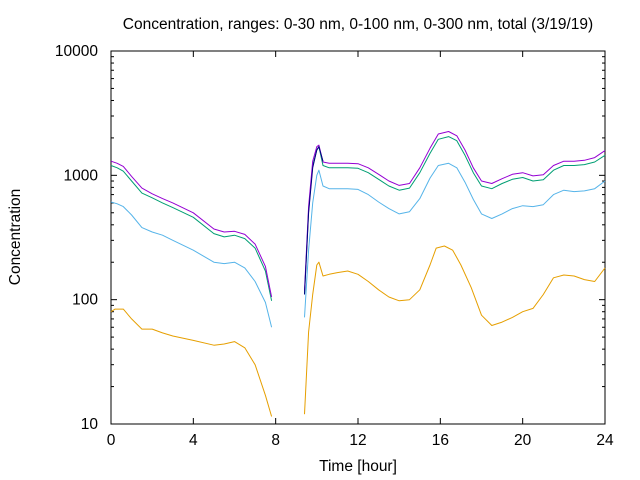 This screenshot has height=480, width=640. Describe the element at coordinates (111, 440) in the screenshot. I see `x-tick-label: 0` at that location.